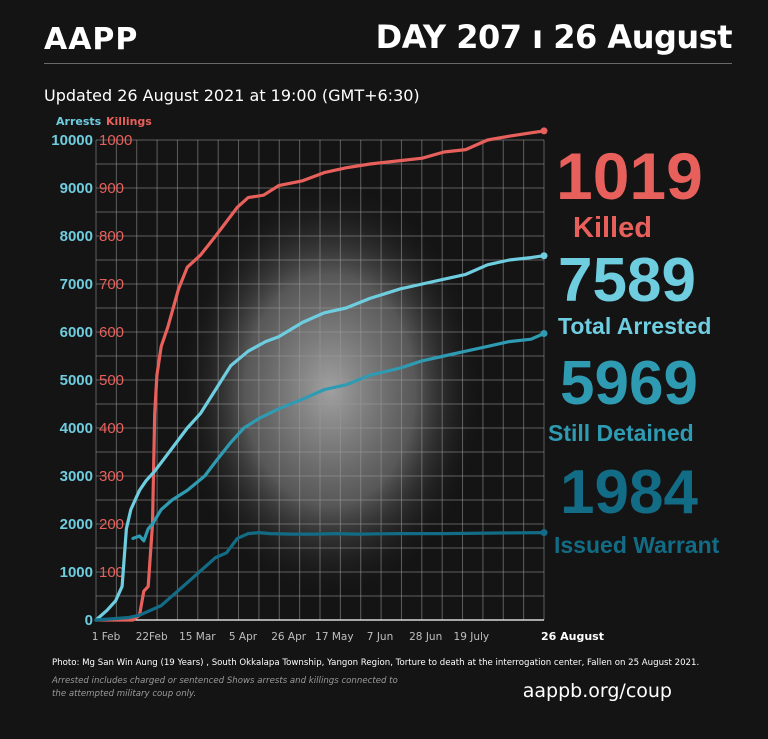 The width and height of the screenshot is (768, 739). Describe the element at coordinates (76, 332) in the screenshot. I see `y-left-tick-label: 6000` at that location.